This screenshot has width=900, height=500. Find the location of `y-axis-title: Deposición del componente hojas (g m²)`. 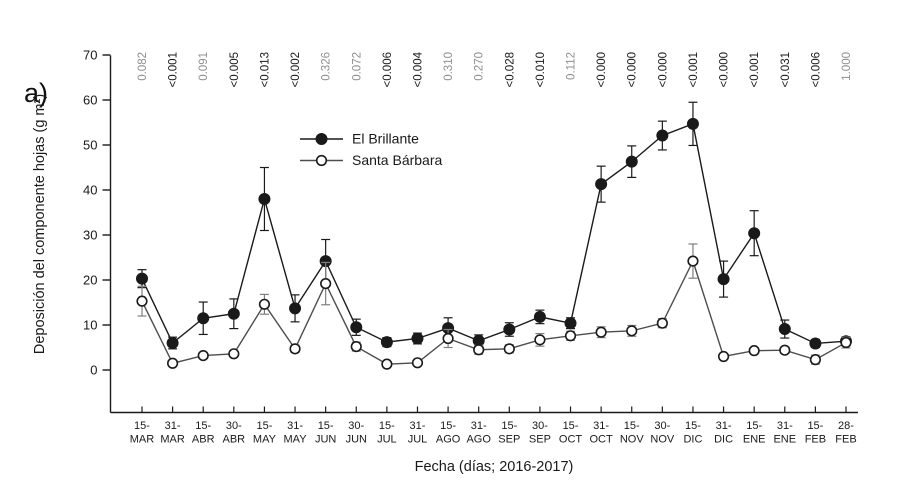

y-axis-title: Deposición del componente hojas (g m²) is located at coordinates (40, 224).